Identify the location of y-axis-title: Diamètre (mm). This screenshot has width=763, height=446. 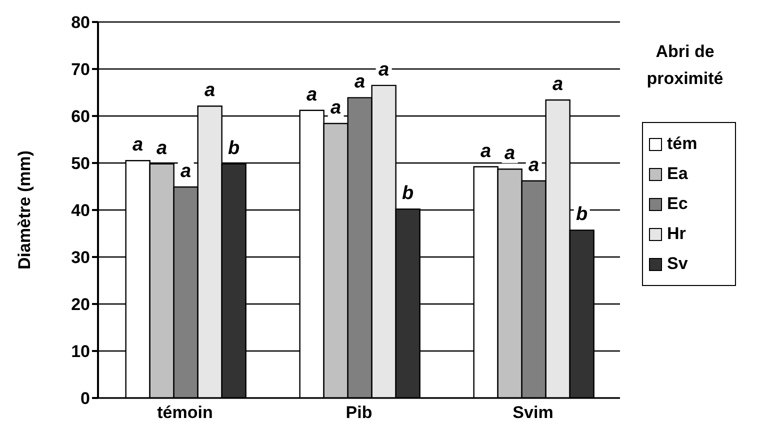
(24, 210).